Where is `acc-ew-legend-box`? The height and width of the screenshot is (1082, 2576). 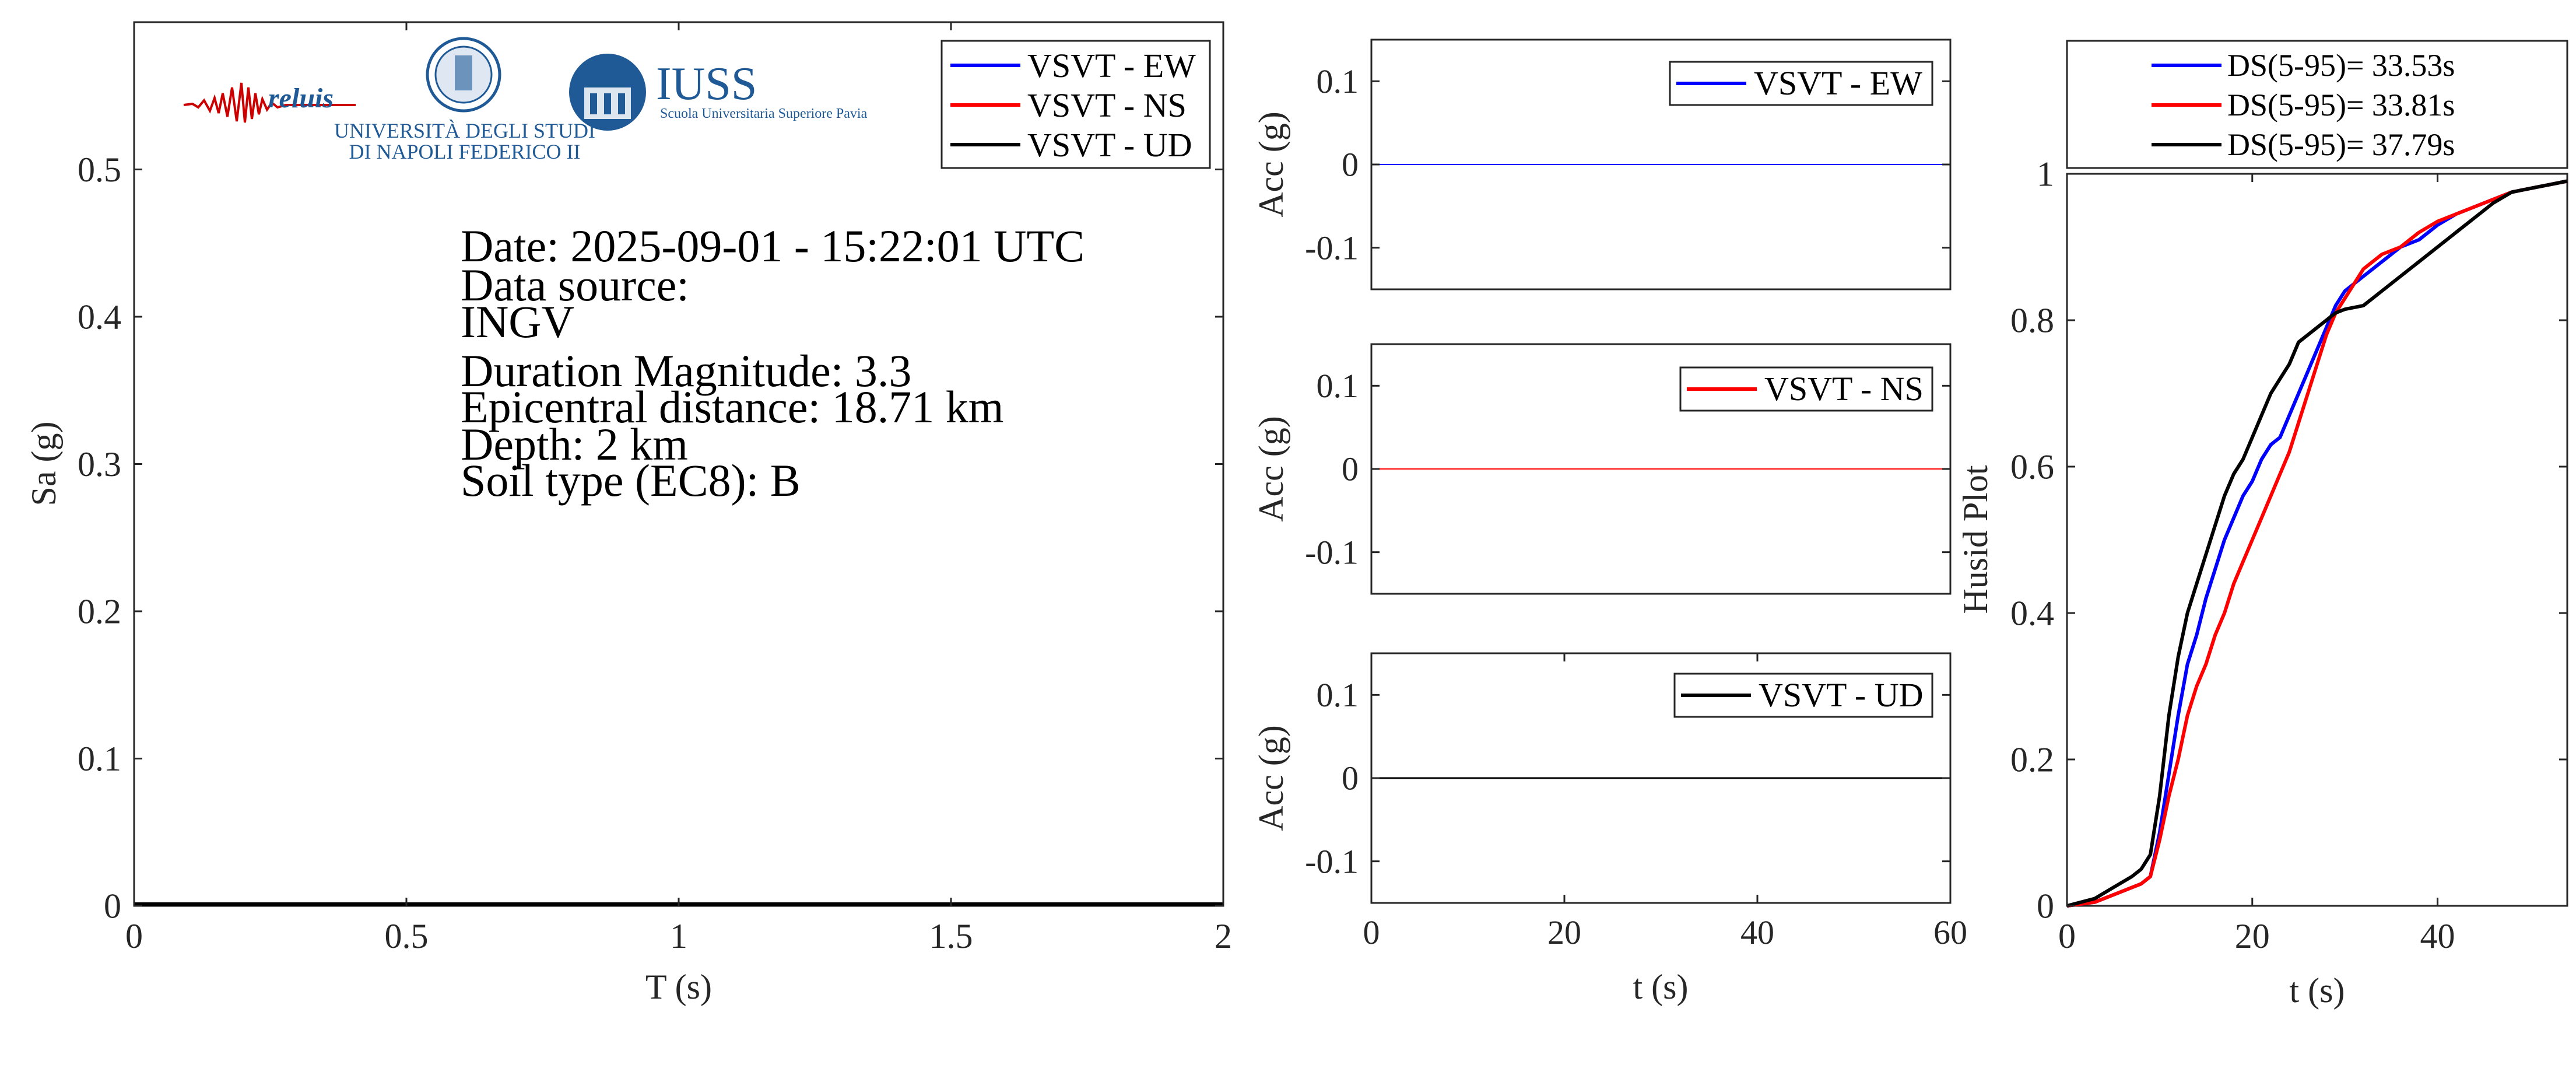 acc-ew-legend-box is located at coordinates (1801, 83).